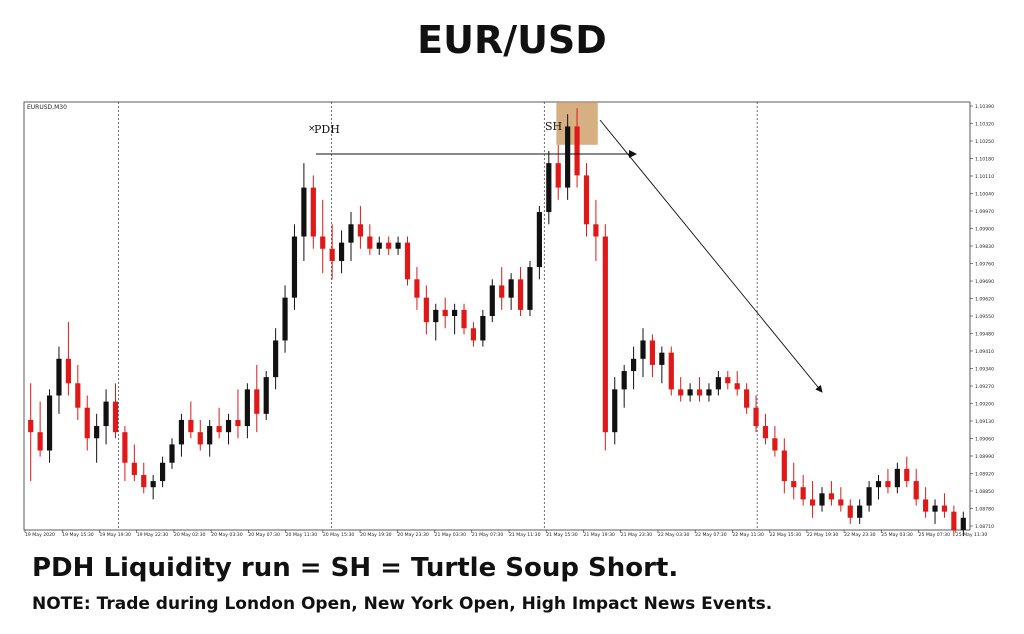  I want to click on x-tick-label: 21 May 11:30, so click(525, 535).